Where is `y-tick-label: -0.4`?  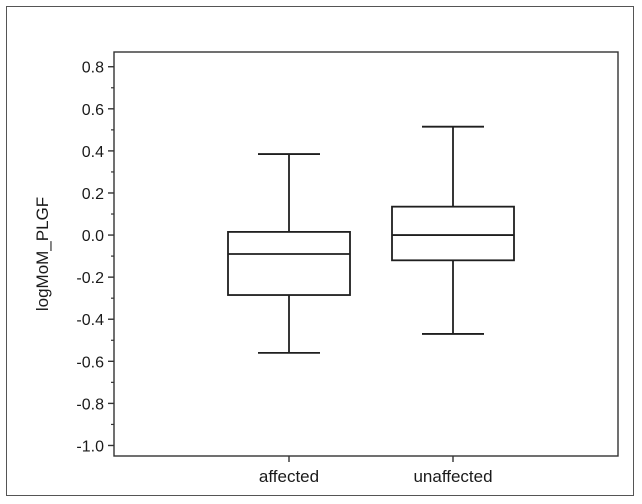 y-tick-label: -0.4 is located at coordinates (90, 320).